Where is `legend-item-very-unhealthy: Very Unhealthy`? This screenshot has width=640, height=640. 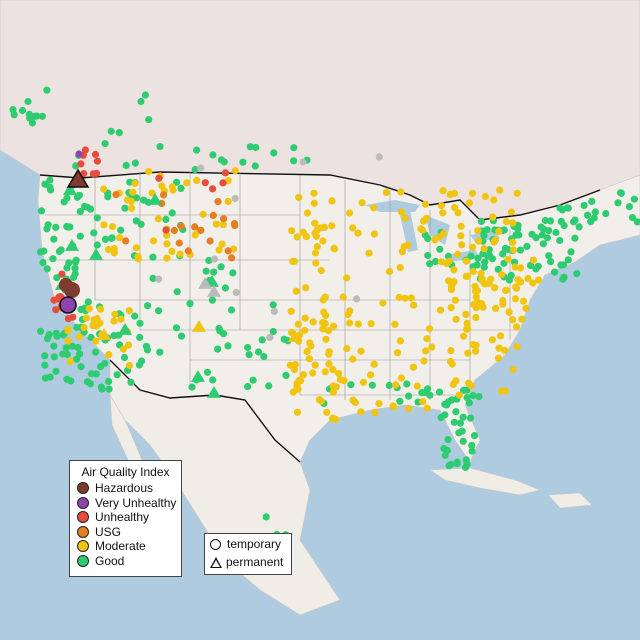 legend-item-very-unhealthy: Very Unhealthy is located at coordinates (125, 503).